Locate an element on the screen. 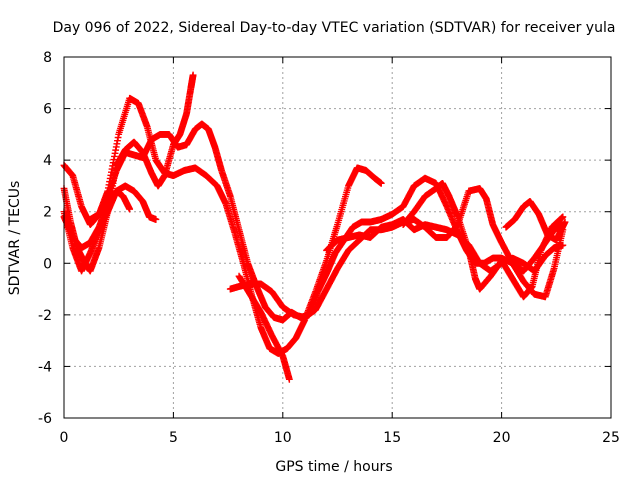  y-tick-label: 2 is located at coordinates (47, 213).